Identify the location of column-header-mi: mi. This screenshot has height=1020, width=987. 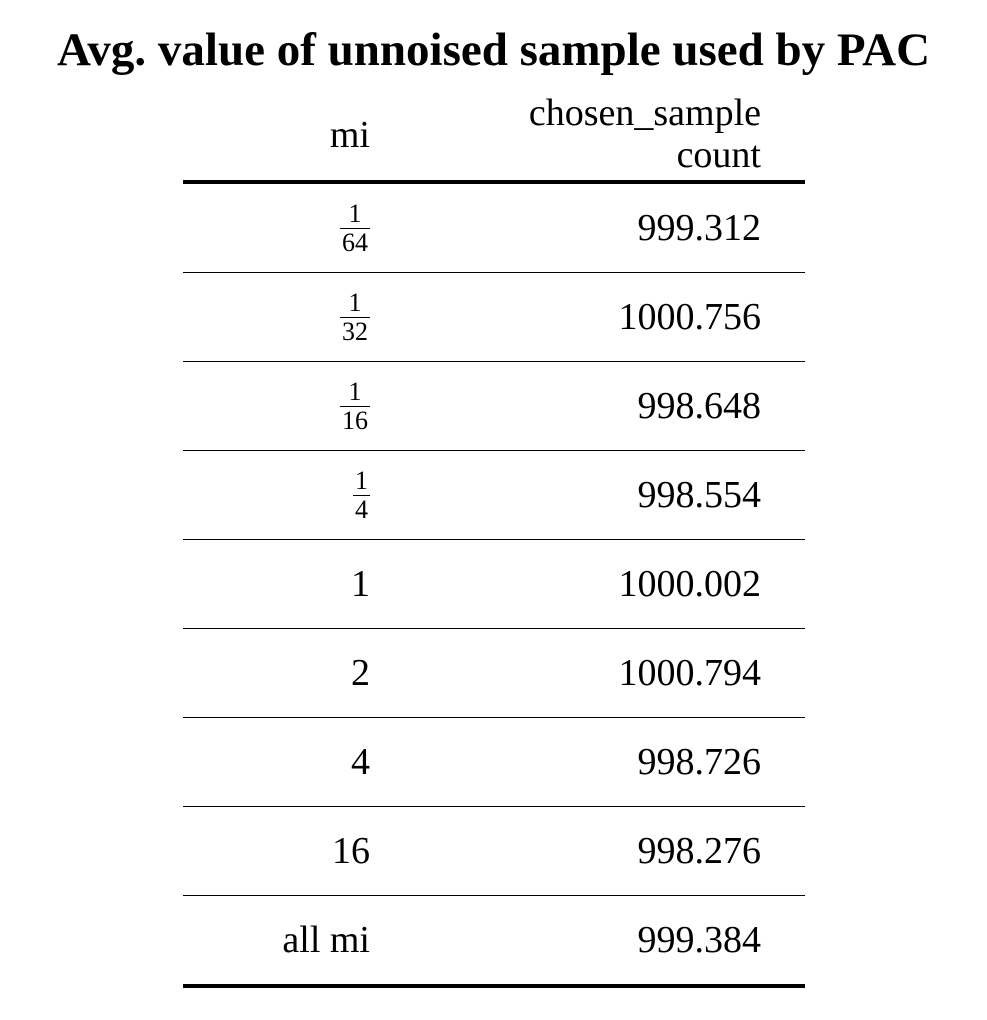
(349, 135).